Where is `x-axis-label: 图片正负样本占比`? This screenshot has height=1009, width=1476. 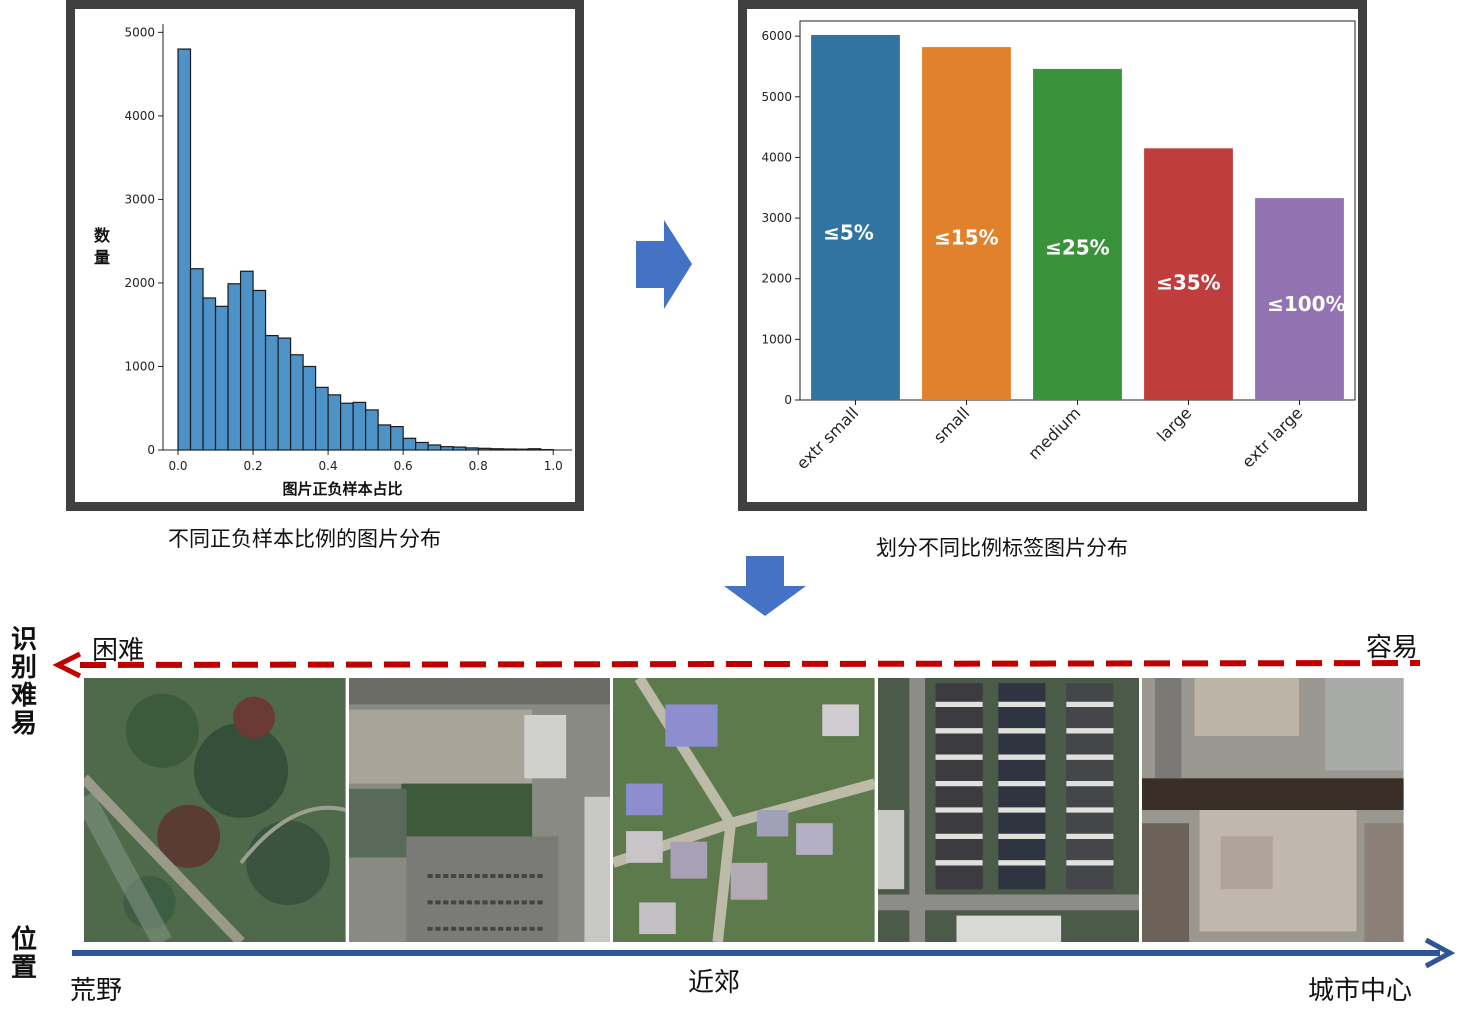 x-axis-label: 图片正负样本占比 is located at coordinates (342, 489).